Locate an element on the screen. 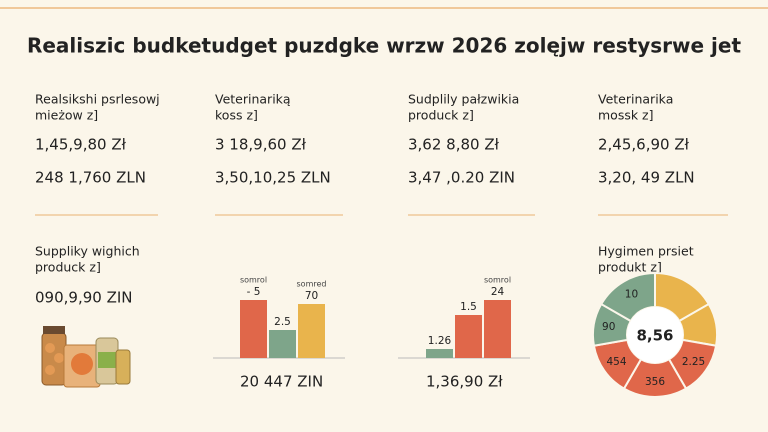 This screenshot has width=768, height=432. bar-caption: somred is located at coordinates (312, 284).